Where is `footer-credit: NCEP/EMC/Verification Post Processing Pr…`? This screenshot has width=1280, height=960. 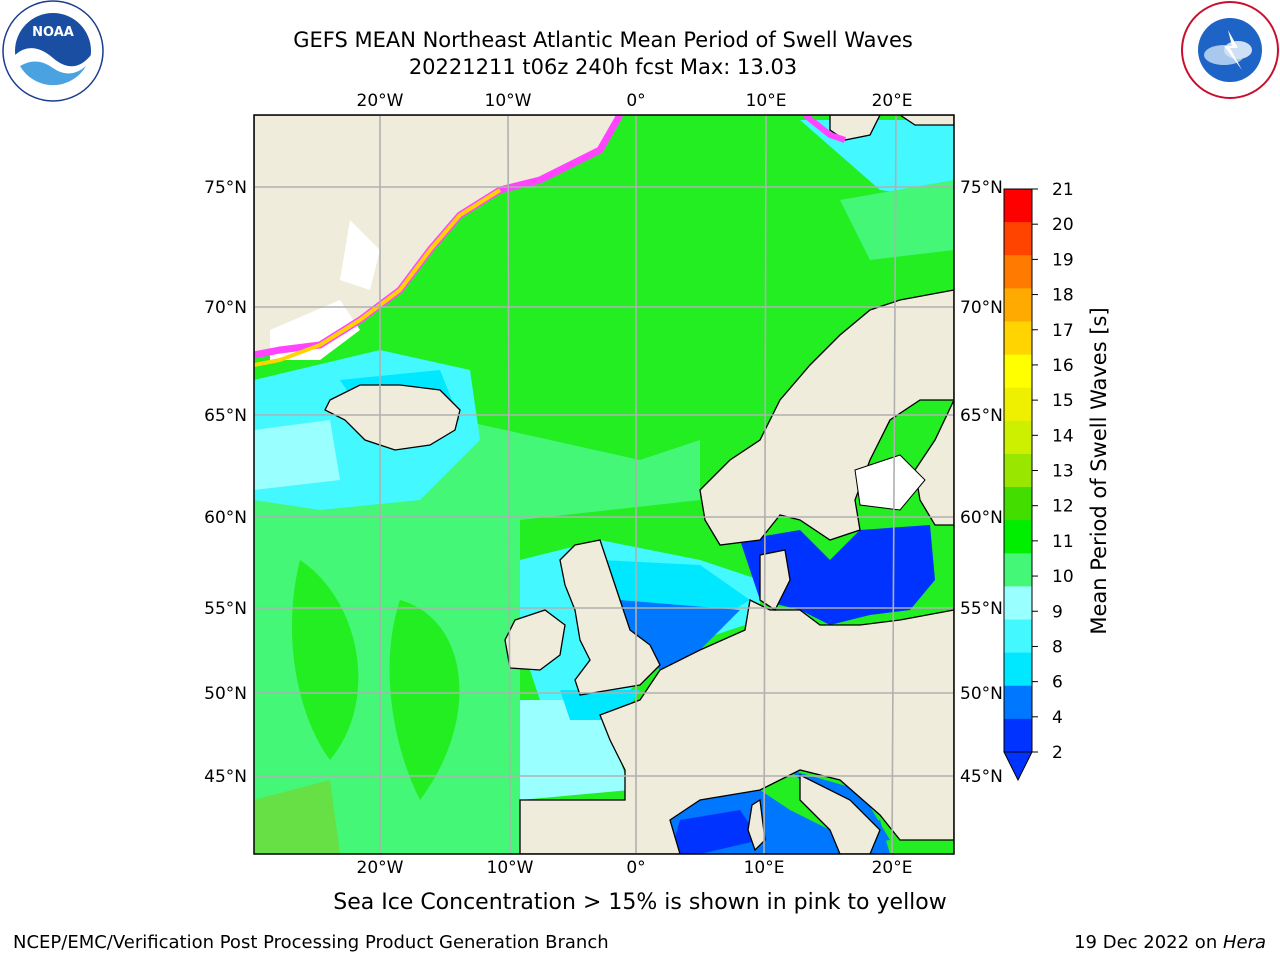
footer-credit: NCEP/EMC/Verification Post Processing Pr… is located at coordinates (311, 942).